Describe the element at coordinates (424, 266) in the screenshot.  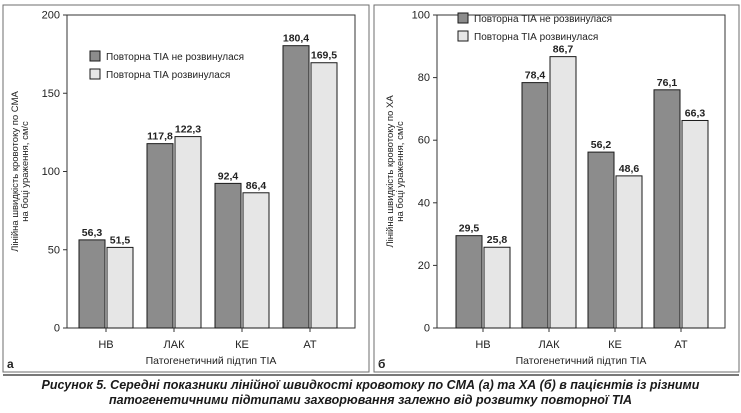
I see `y-tick-label: 20` at that location.